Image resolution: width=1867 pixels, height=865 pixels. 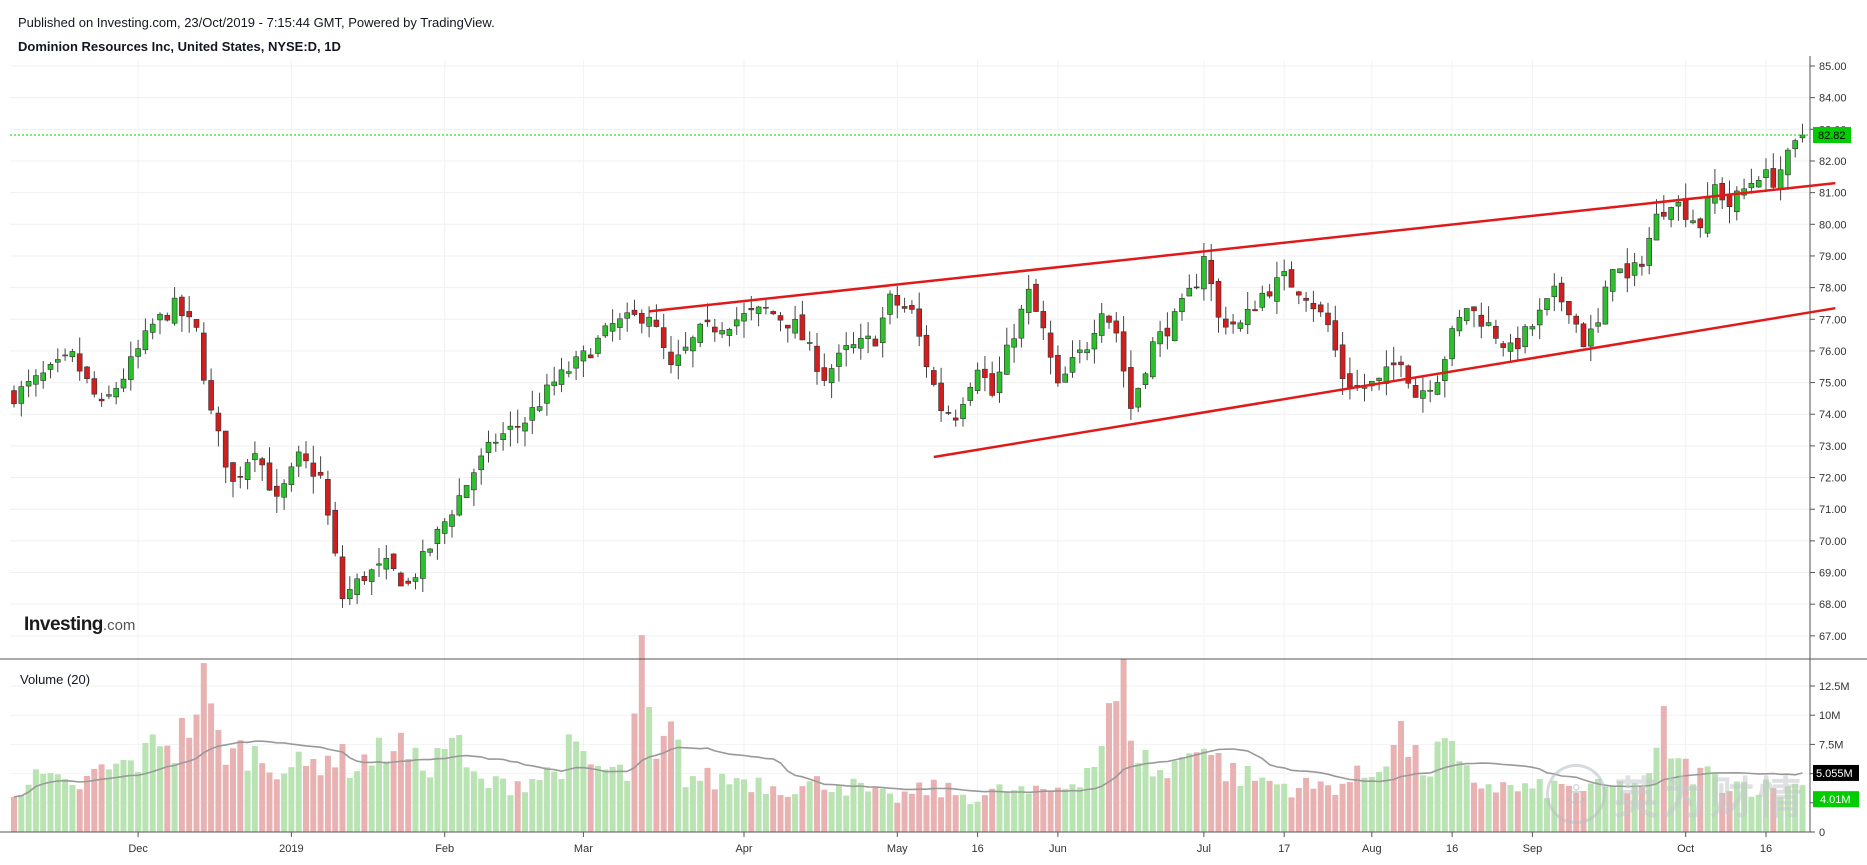 What do you see at coordinates (1833, 352) in the screenshot?
I see `price-tick-label: 76.00` at bounding box center [1833, 352].